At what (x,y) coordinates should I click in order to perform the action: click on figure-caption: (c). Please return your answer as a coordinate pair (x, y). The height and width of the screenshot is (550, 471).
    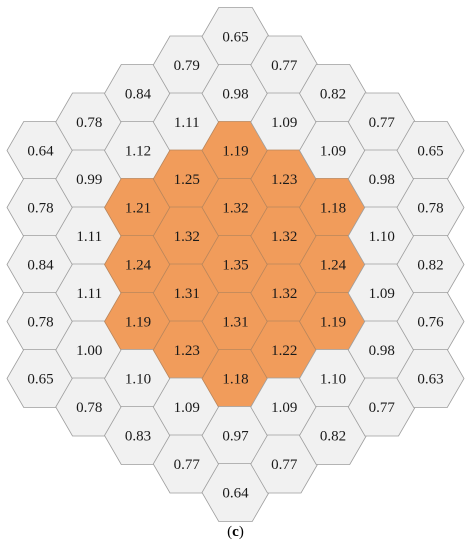
    Looking at the image, I should click on (235, 532).